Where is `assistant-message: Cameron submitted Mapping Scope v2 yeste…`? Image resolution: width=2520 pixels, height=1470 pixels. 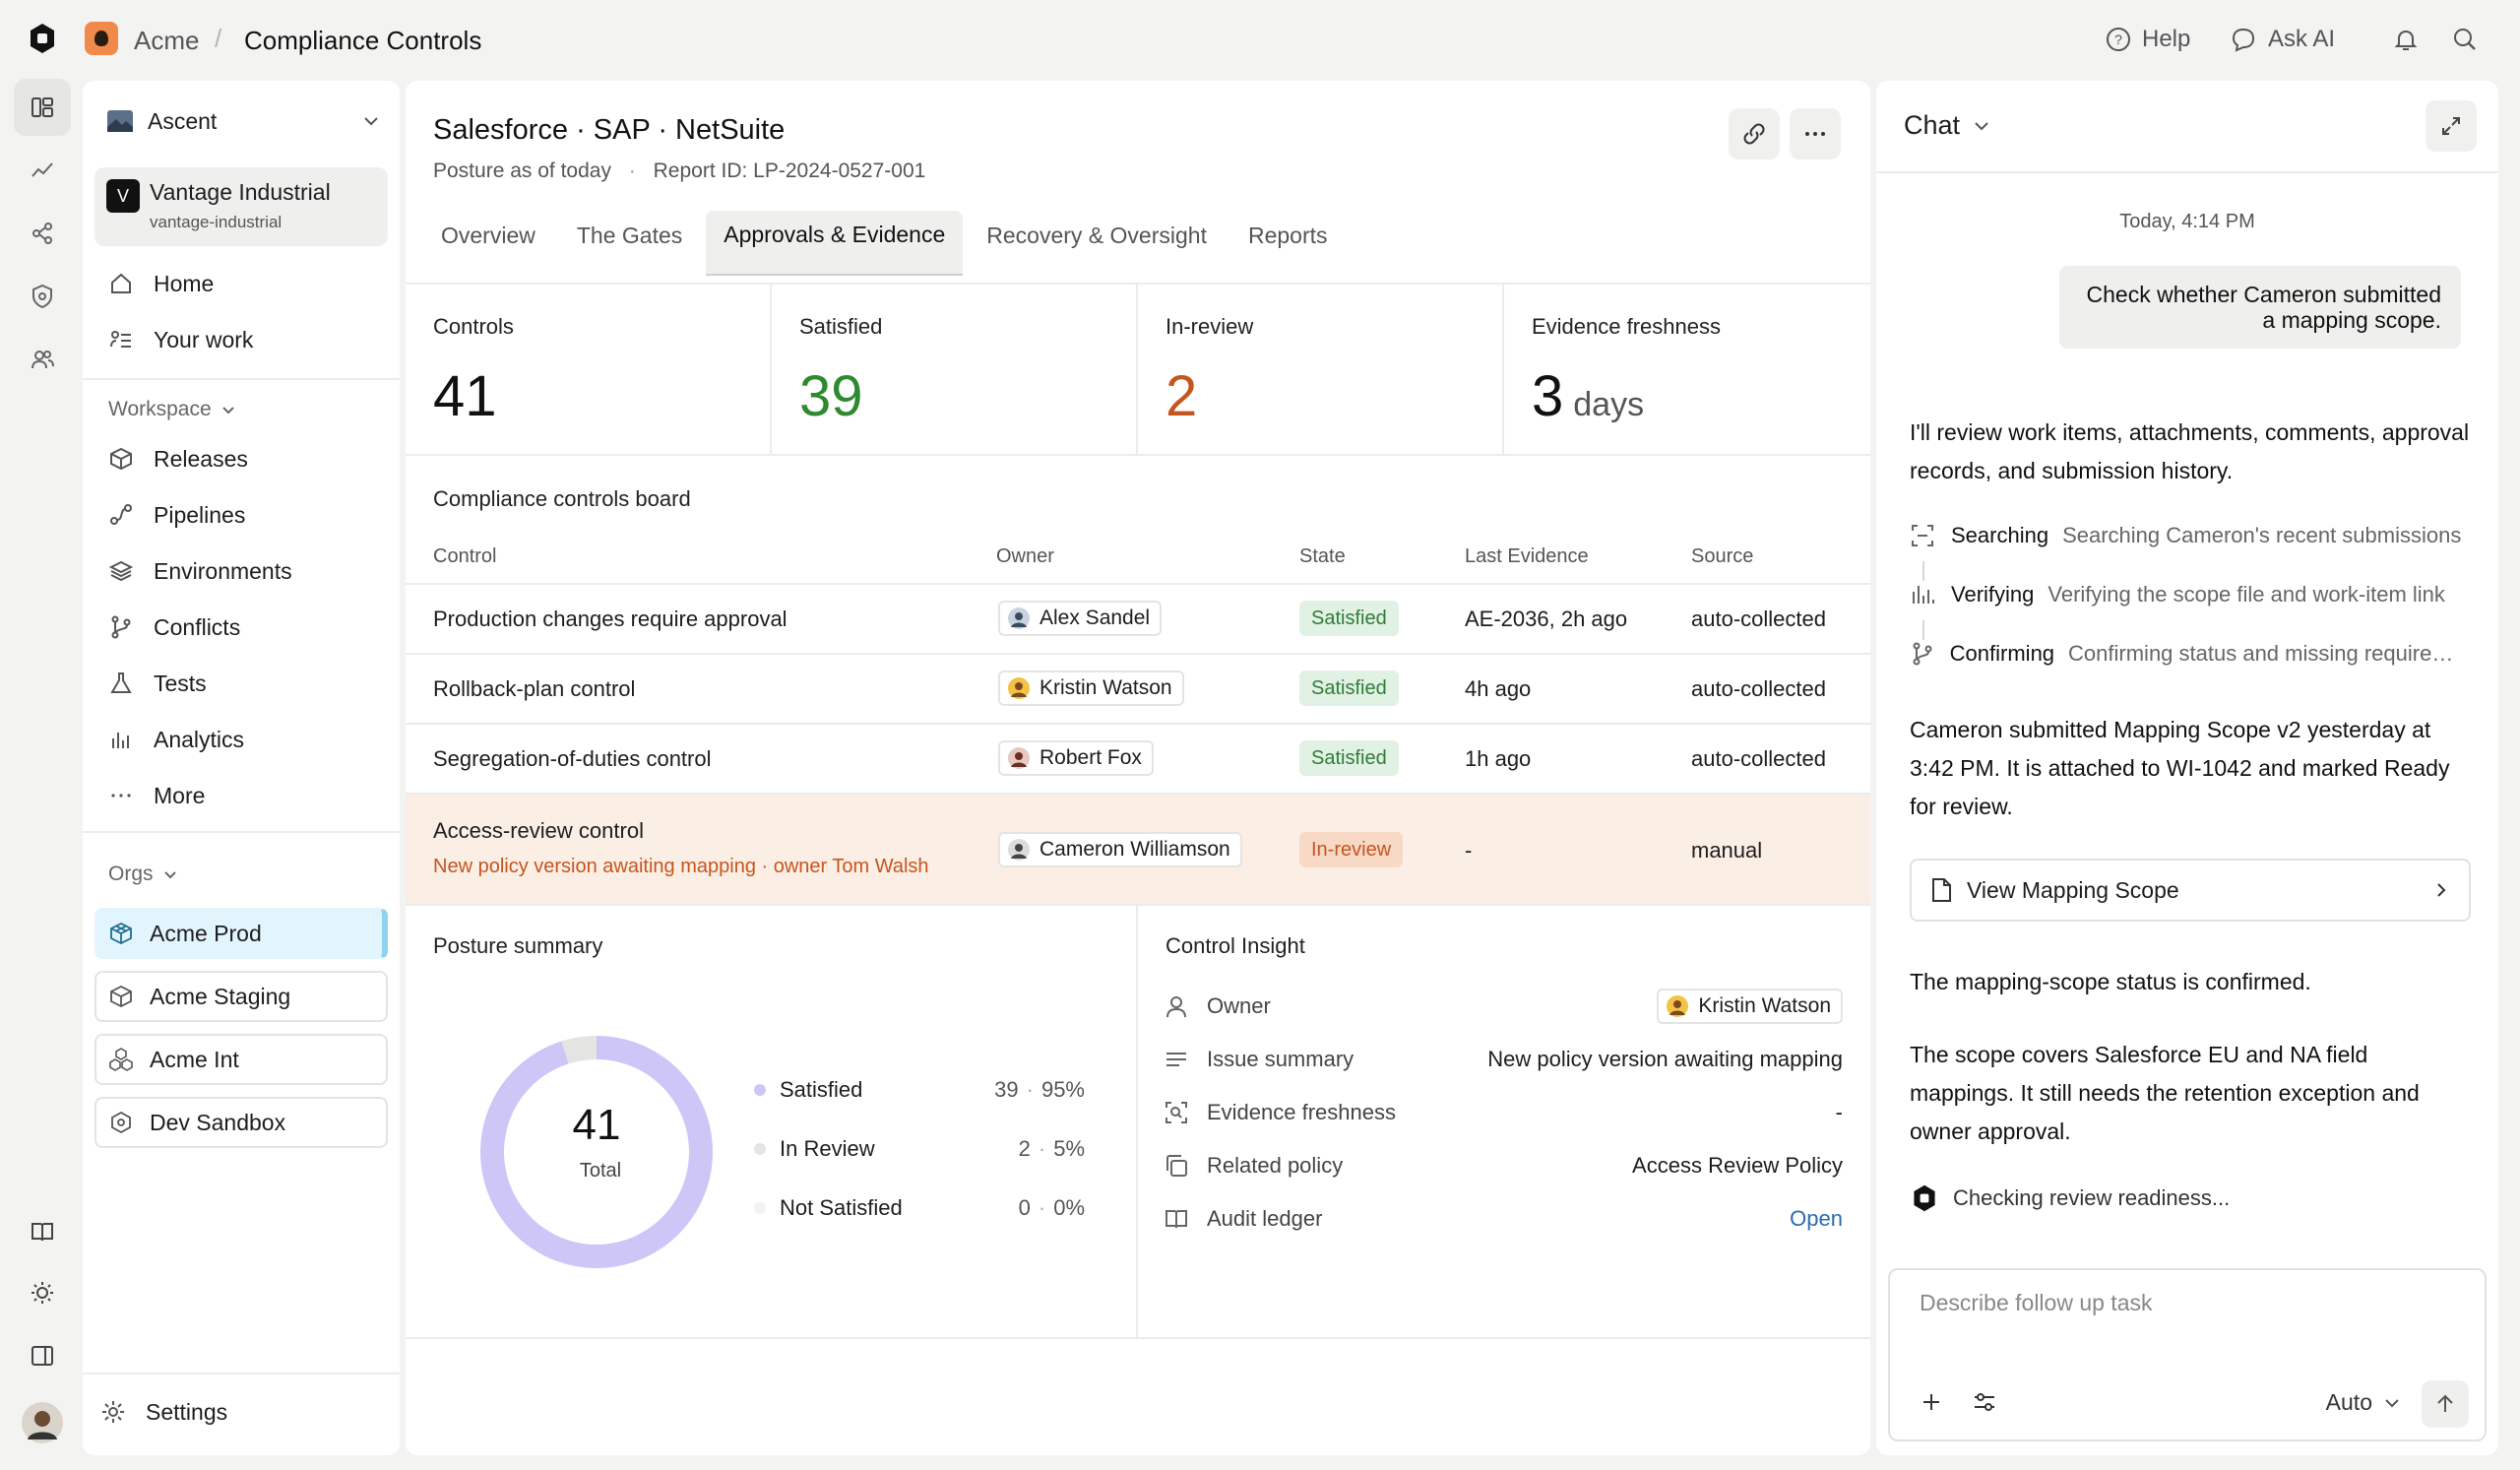 assistant-message: Cameron submitted Mapping Scope v2 yeste… is located at coordinates (2180, 768).